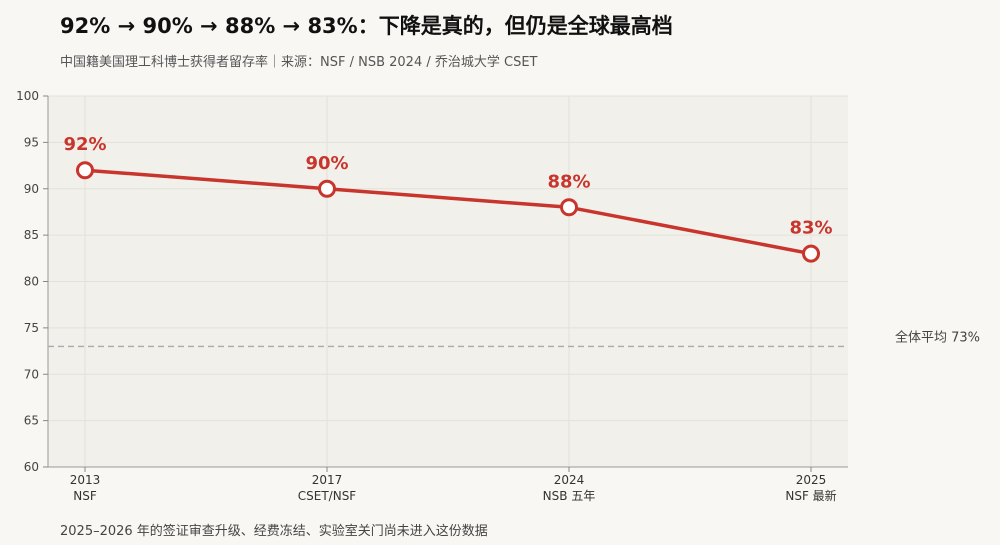  Describe the element at coordinates (31, 421) in the screenshot. I see `y-tick-label: 65` at that location.